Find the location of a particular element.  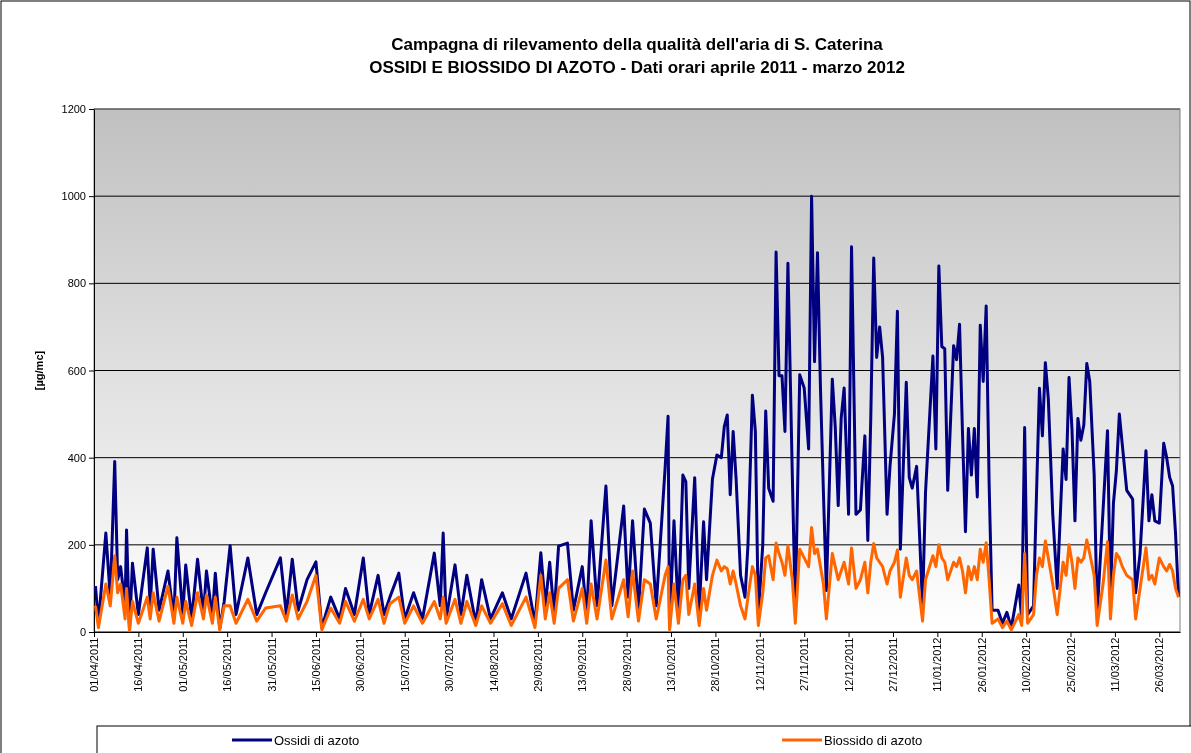

x-tick-label: 28/10/2011 is located at coordinates (715, 664).